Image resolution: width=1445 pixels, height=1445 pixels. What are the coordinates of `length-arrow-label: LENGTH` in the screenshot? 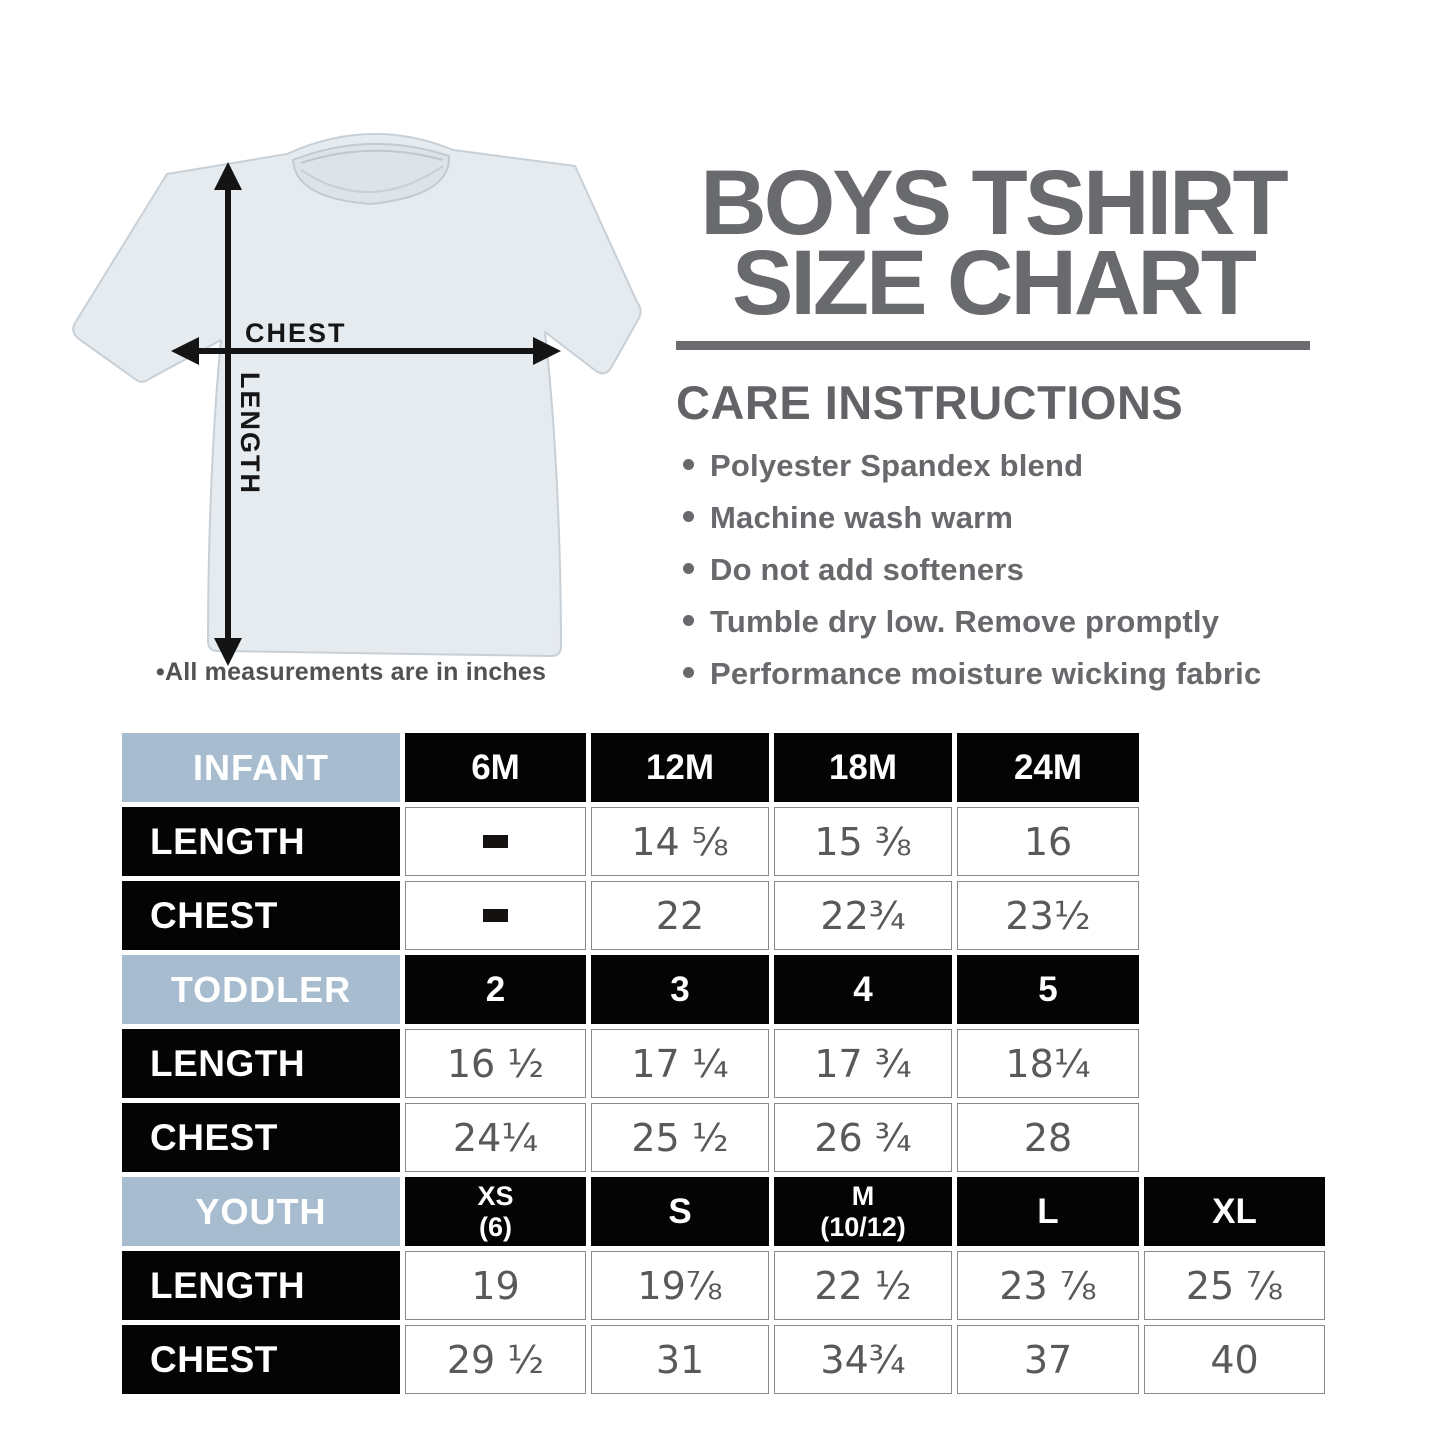 It's located at (250, 433).